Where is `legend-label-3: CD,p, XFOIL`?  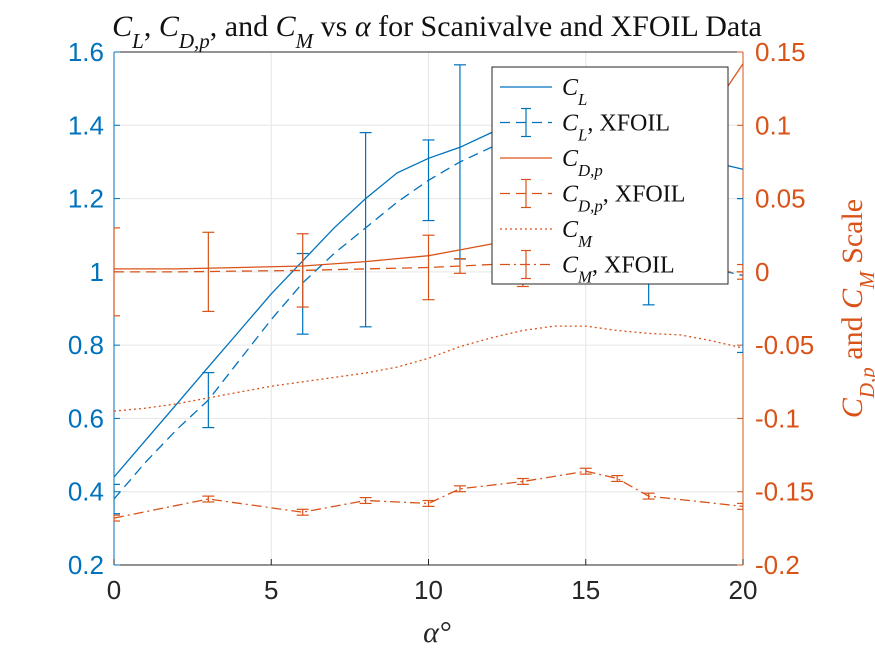 legend-label-3: CD,p, XFOIL is located at coordinates (623, 199).